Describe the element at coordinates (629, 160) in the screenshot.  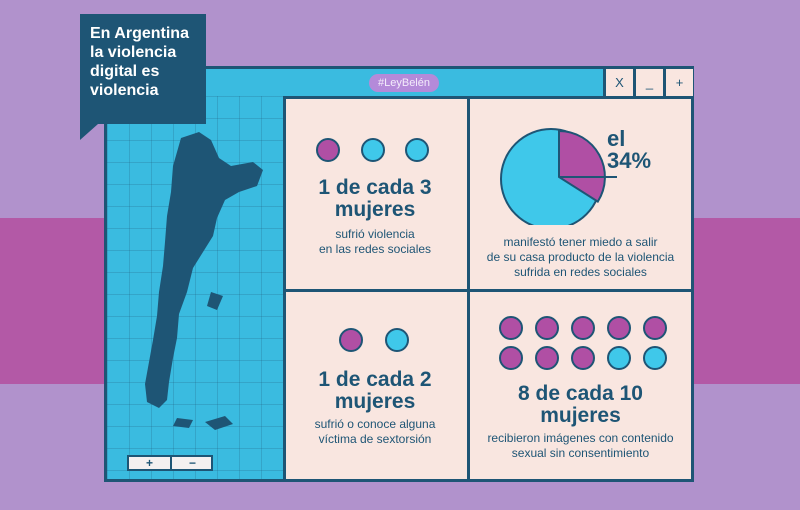
I see `stat2-pct-line2: 34%` at that location.